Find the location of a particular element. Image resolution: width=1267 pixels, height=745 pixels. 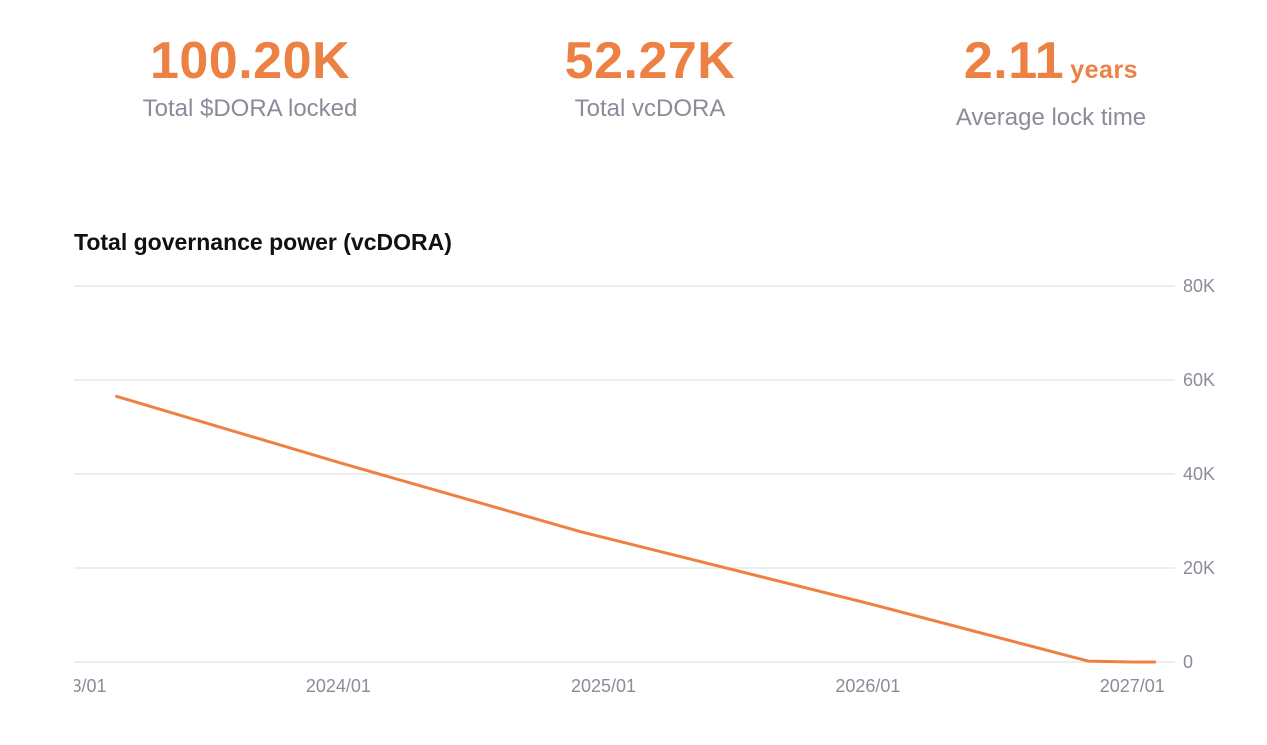

x-tick-label: 2026/01 is located at coordinates (867, 686).